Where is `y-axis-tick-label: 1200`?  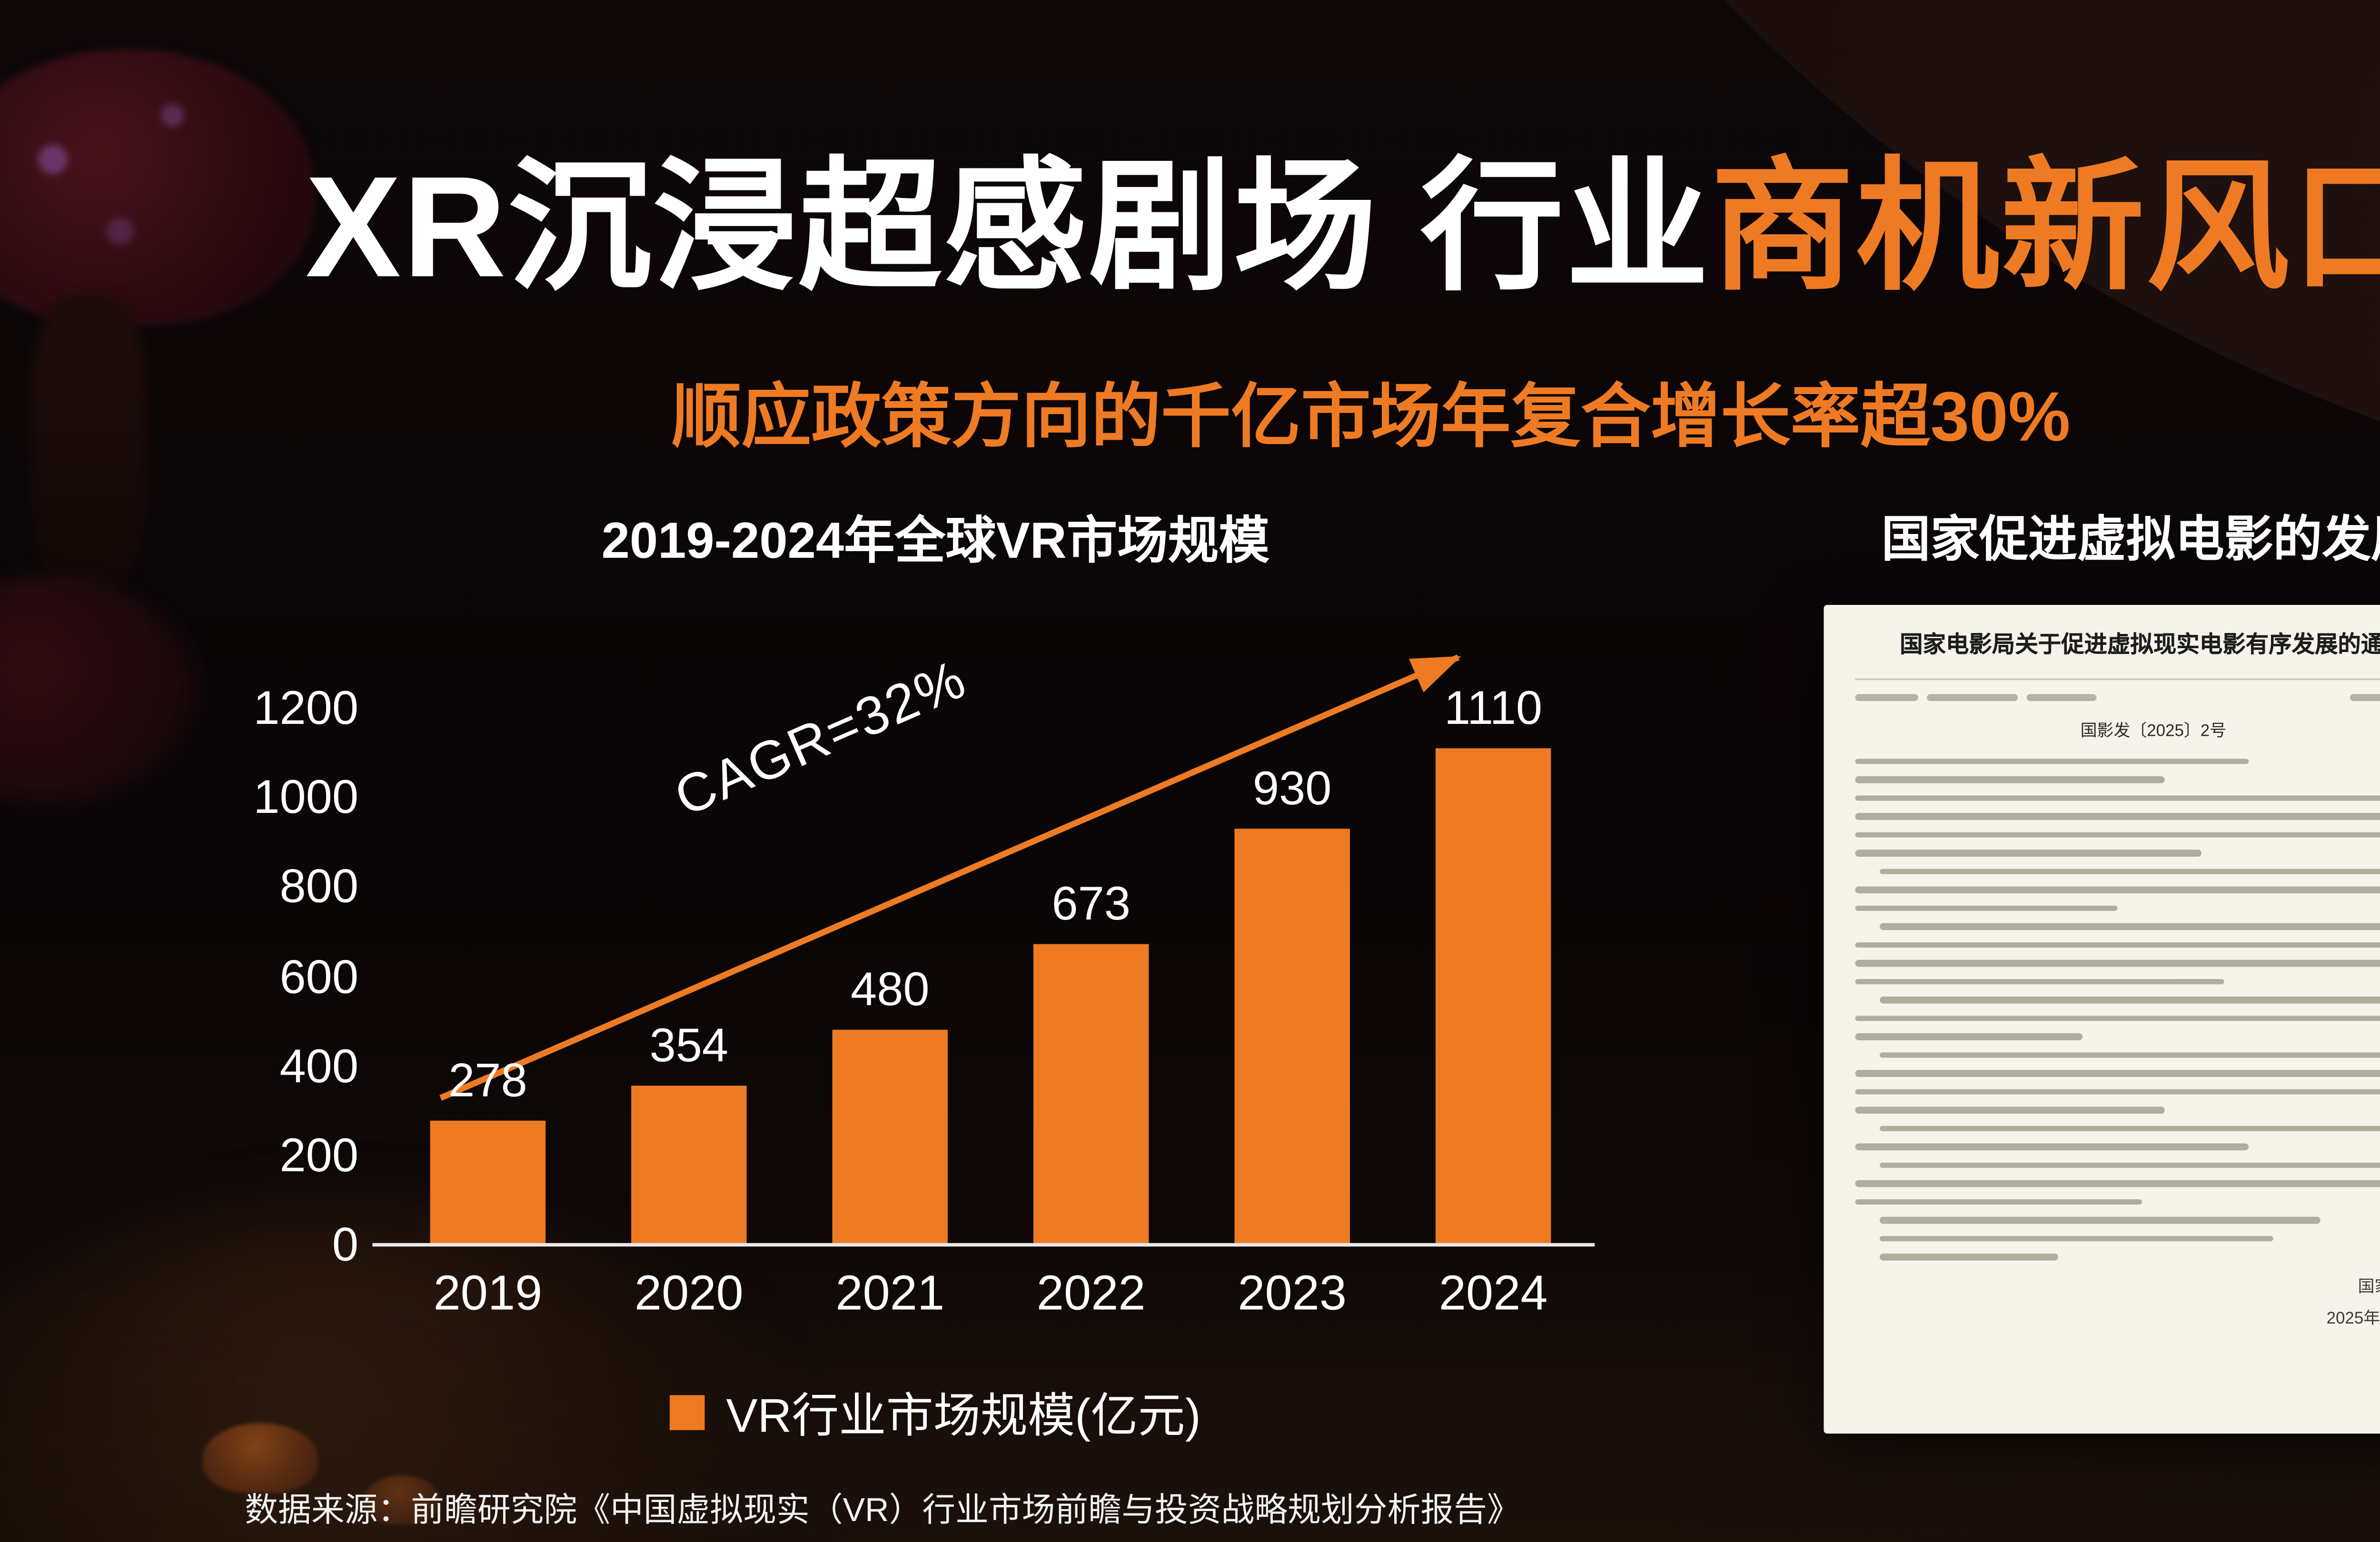
y-axis-tick-label: 1200 is located at coordinates (306, 708).